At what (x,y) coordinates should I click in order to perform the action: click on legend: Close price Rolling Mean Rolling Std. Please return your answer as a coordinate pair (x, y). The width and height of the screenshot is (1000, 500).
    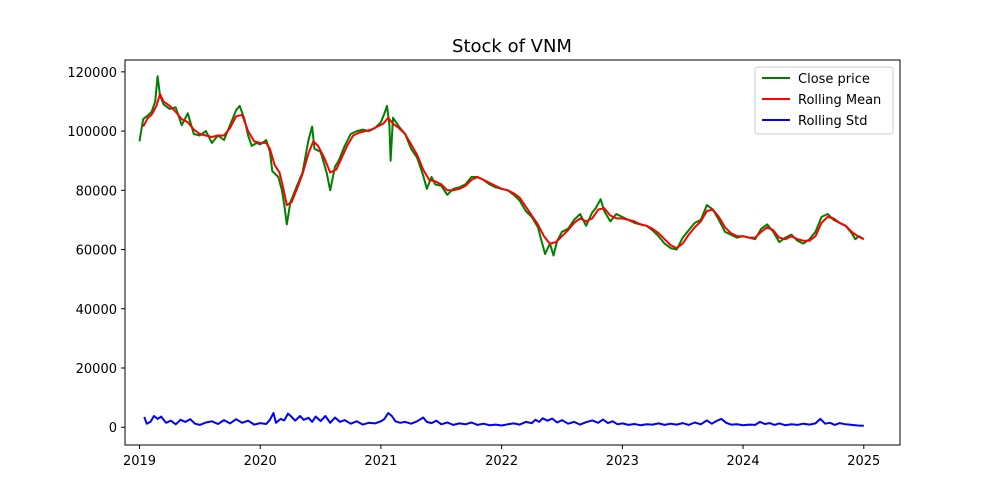
    Looking at the image, I should click on (824, 100).